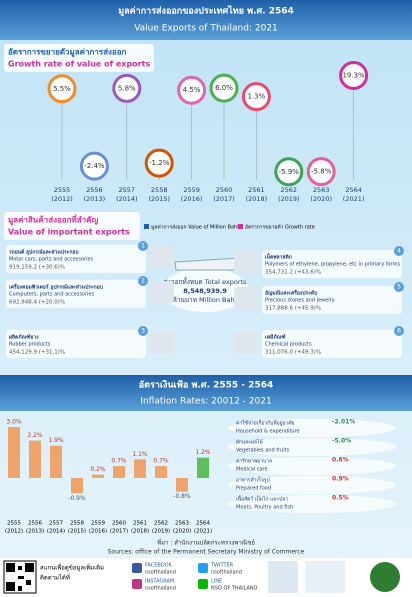  What do you see at coordinates (399, 251) in the screenshot?
I see `item-no: 4` at bounding box center [399, 251].